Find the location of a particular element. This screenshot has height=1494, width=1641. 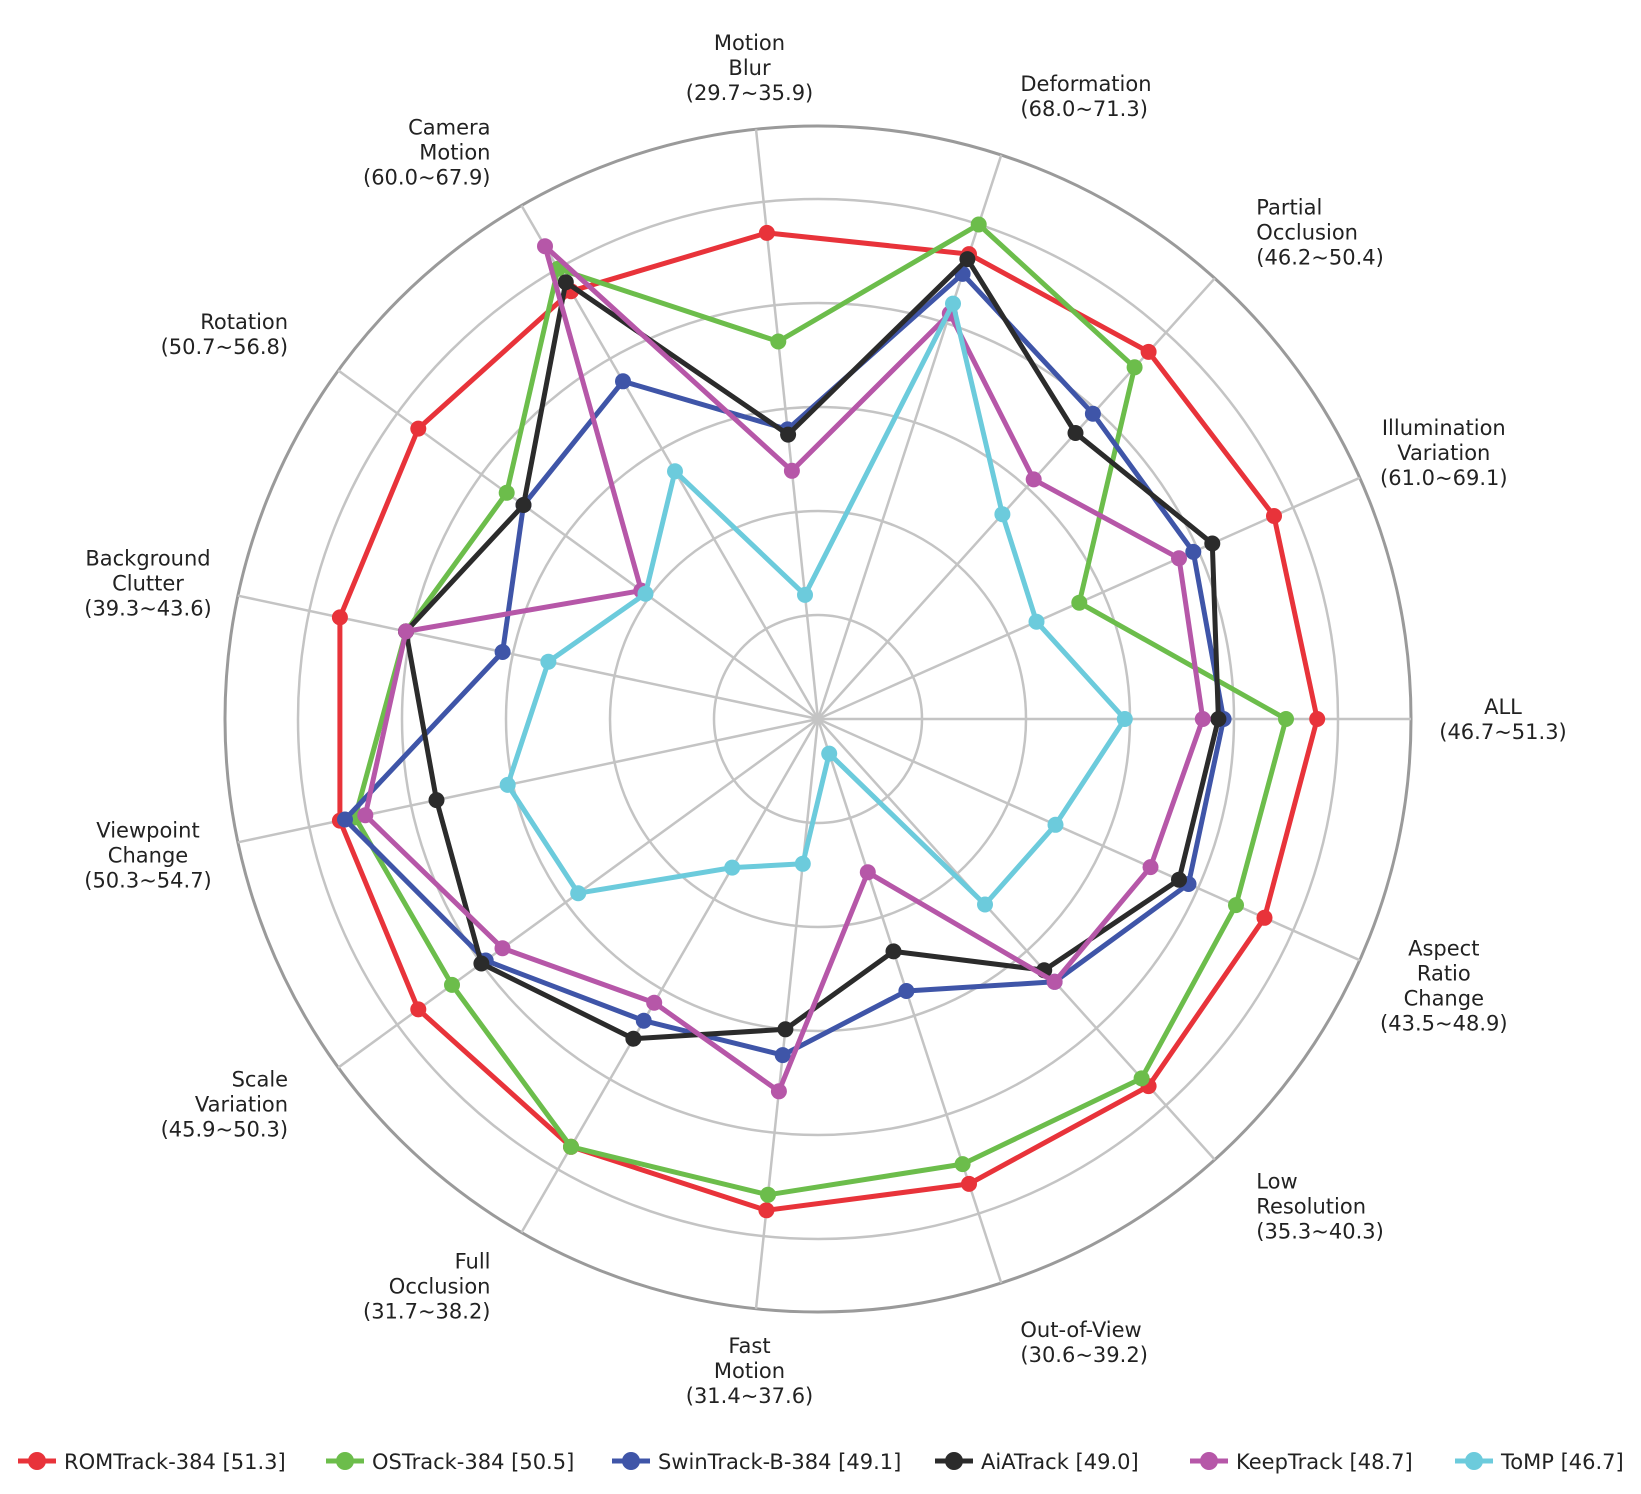

axis-label-4: Motion Blur (29.7~35.9) is located at coordinates (750, 68).